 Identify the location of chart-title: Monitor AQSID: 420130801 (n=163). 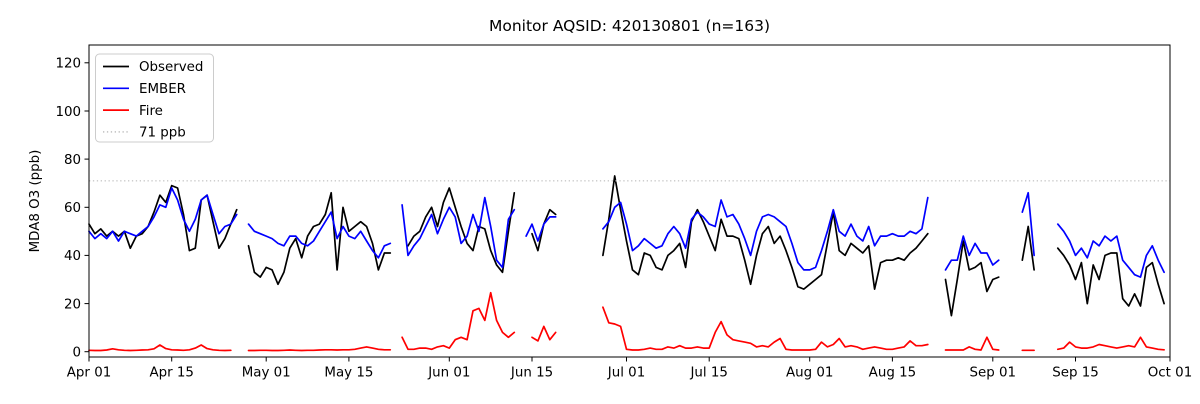
(629, 26).